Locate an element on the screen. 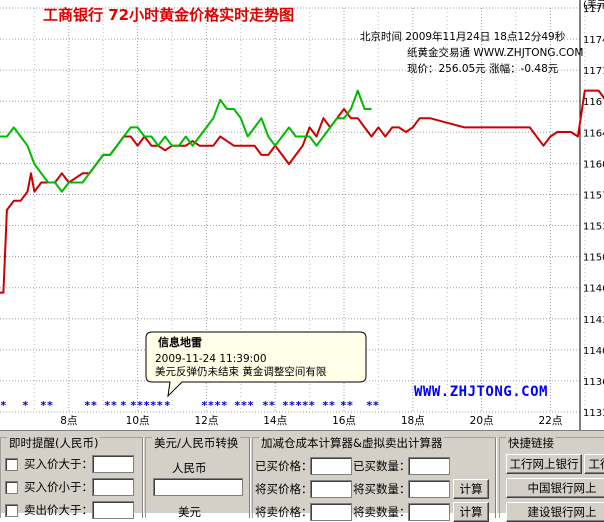  currency-convert-group: 美元/人民币转换 人民币 美元 is located at coordinates (198, 477).